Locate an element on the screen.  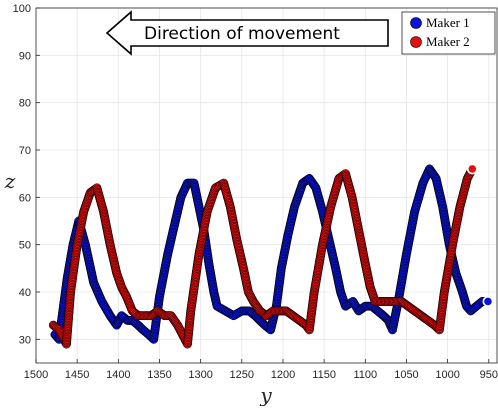
x-tick-label: 1300 is located at coordinates (200, 375).